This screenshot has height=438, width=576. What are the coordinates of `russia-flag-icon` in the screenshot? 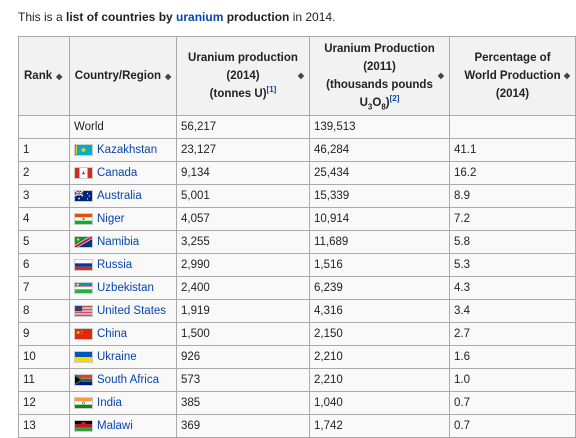 It's located at (83, 265).